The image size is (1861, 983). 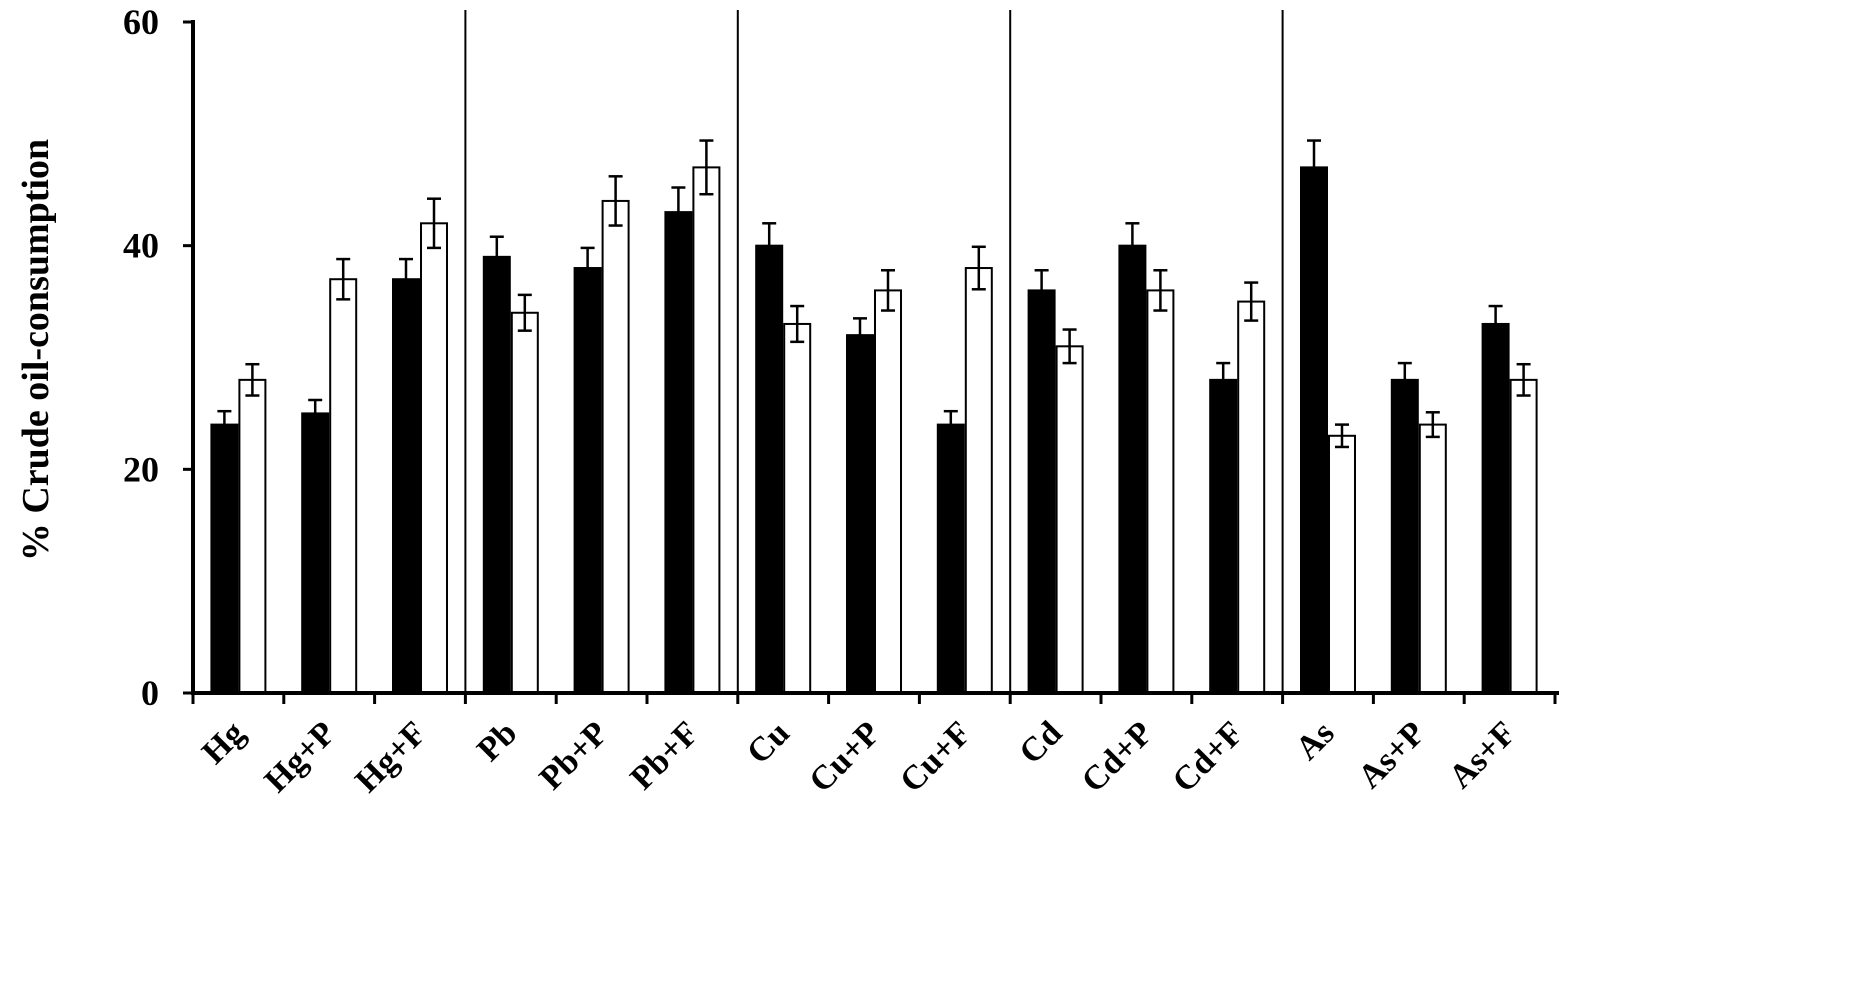 I want to click on bar-s1-as, so click(x=1314, y=430).